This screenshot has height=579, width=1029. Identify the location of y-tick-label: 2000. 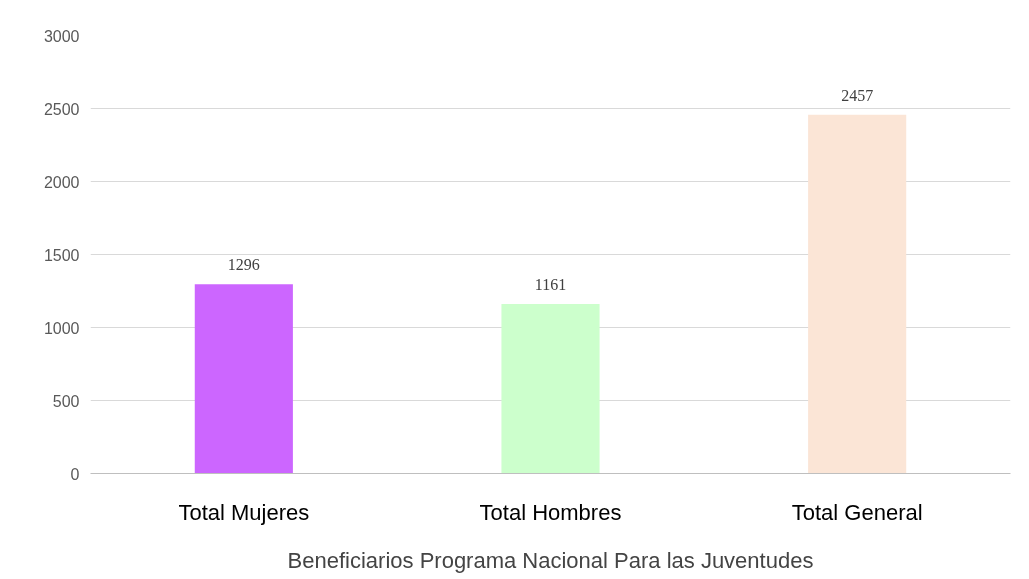
(61, 182).